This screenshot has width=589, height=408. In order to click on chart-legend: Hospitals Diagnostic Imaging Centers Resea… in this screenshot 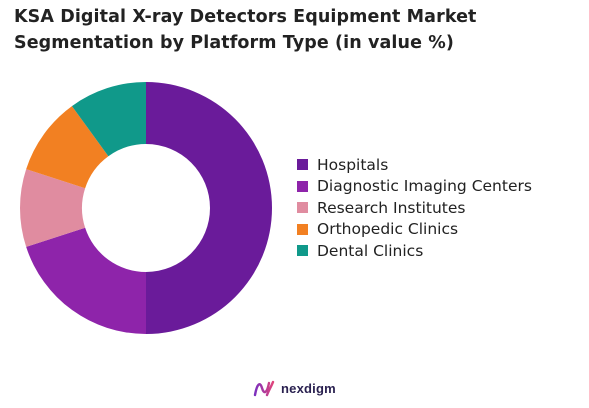, I will do `click(414, 208)`.